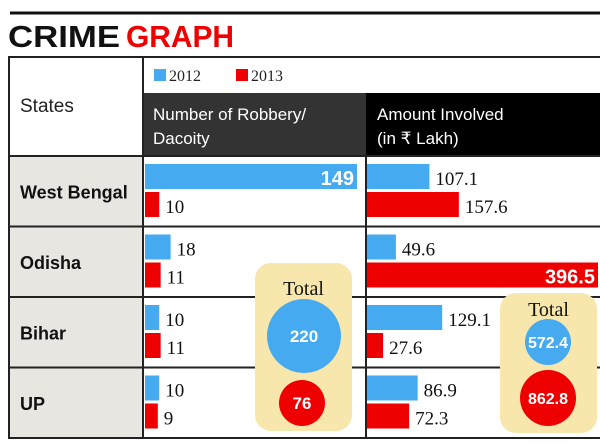  Describe the element at coordinates (486, 207) in the screenshot. I see `bar-value-label: 157.6` at that location.